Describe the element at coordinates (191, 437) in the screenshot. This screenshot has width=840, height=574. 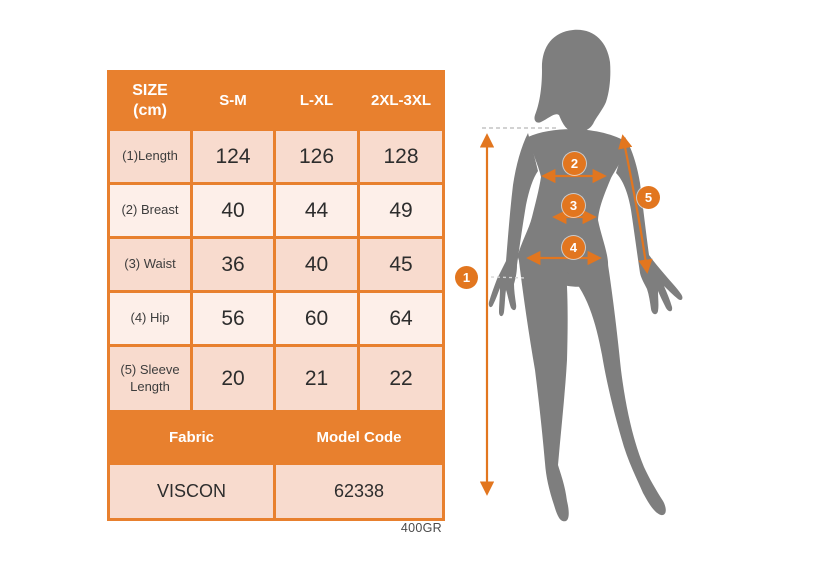
I see `fabric-header: Fabric` at that location.